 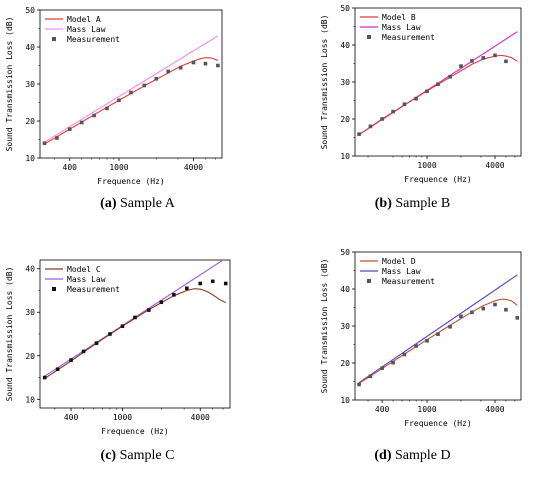 What do you see at coordinates (383, 203) in the screenshot?
I see `caption-letter: (b)` at bounding box center [383, 203].